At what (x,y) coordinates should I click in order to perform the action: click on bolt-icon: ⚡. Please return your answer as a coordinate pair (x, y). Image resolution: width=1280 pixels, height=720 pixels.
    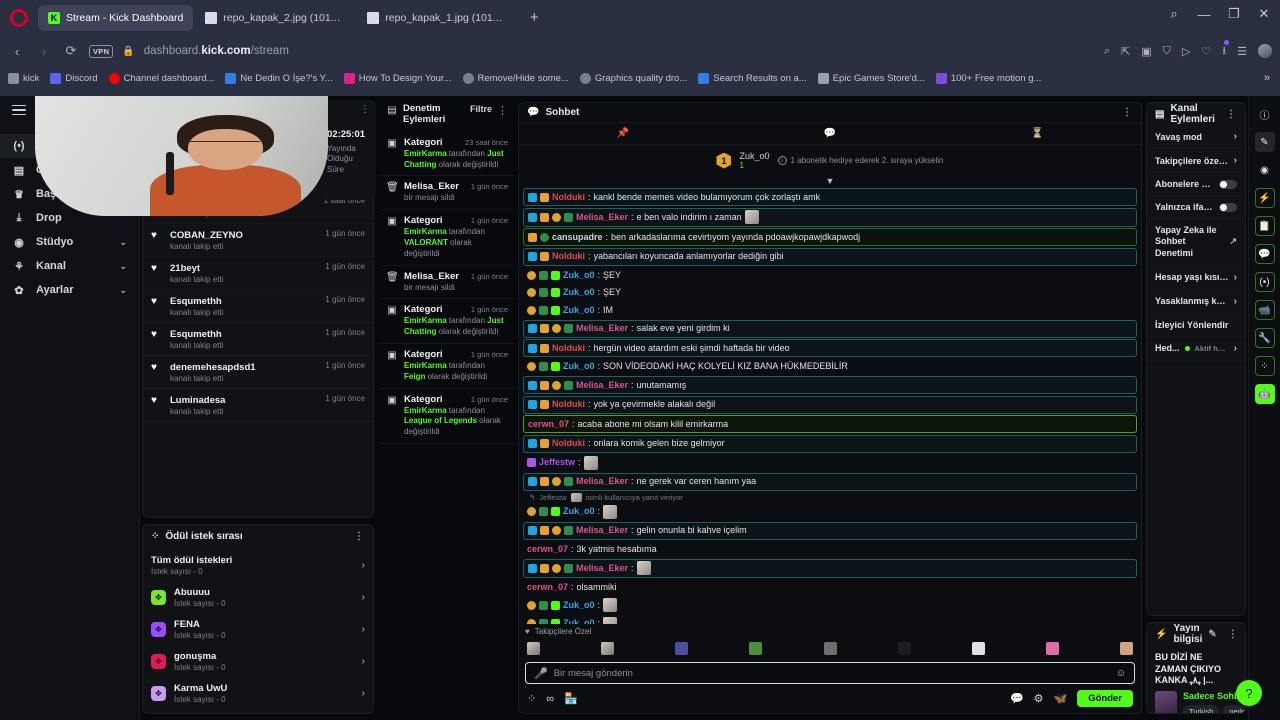
    Looking at the image, I should click on (1264, 198).